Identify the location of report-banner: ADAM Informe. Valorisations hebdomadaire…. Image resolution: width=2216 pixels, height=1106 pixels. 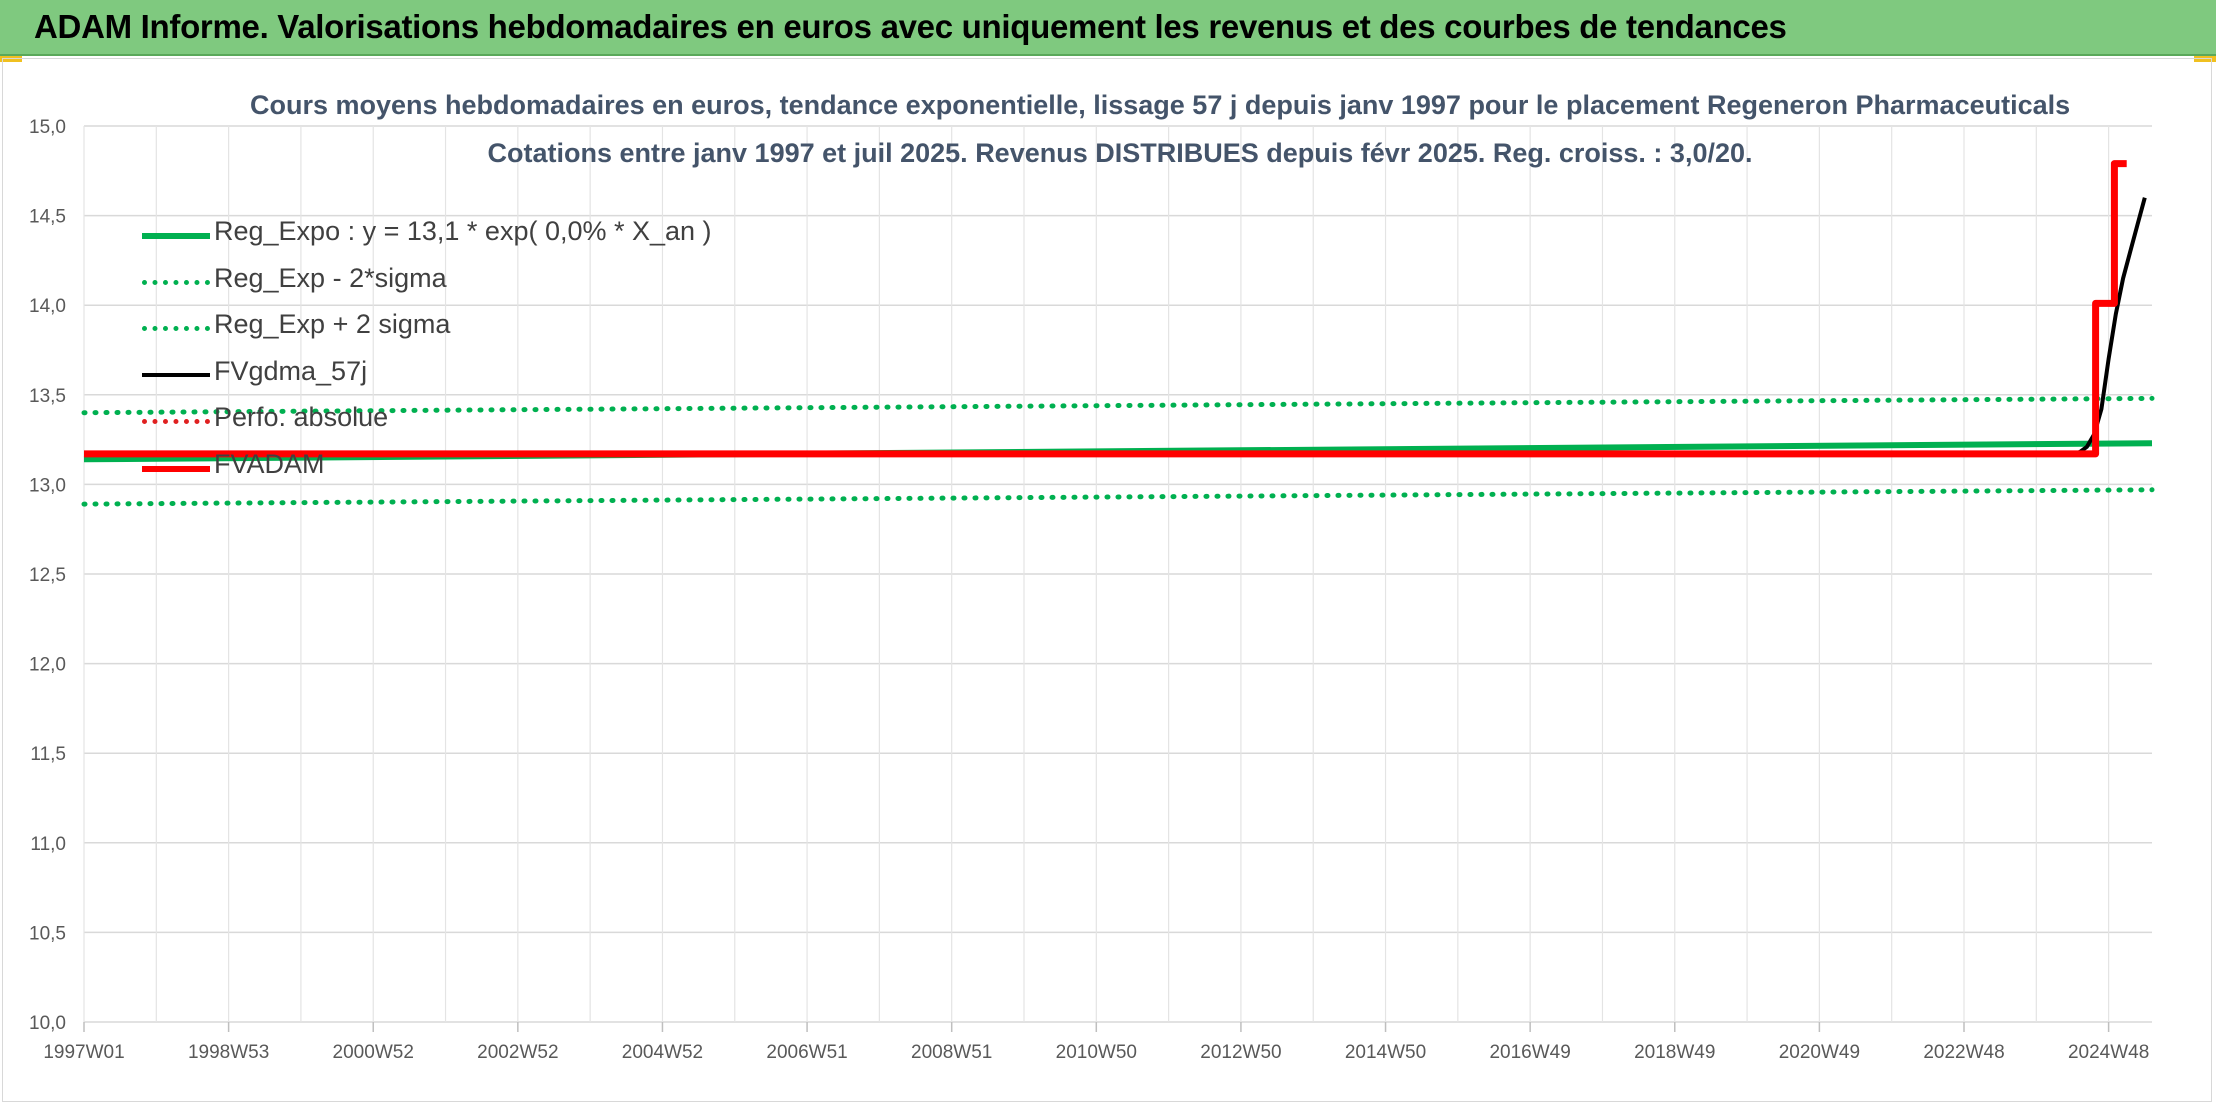
(1108, 28).